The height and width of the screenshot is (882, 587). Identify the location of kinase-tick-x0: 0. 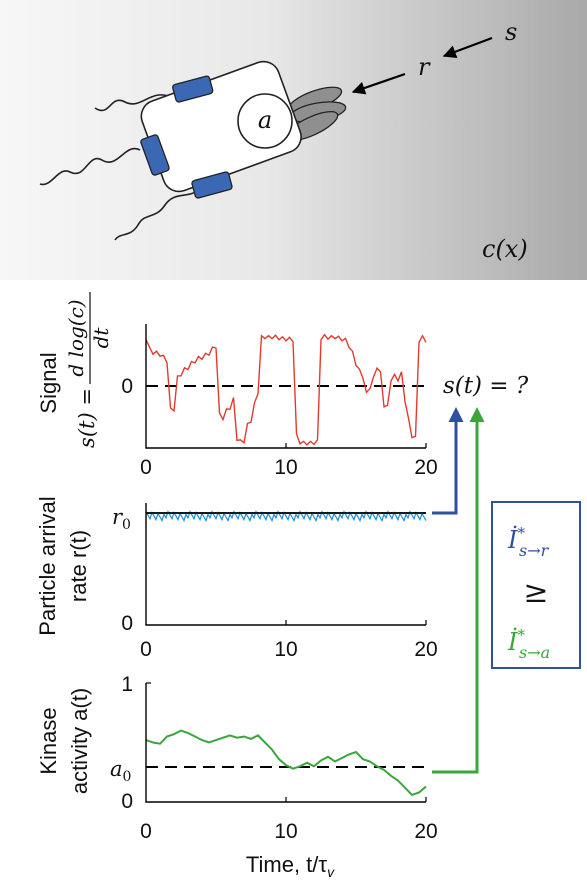
(146, 831).